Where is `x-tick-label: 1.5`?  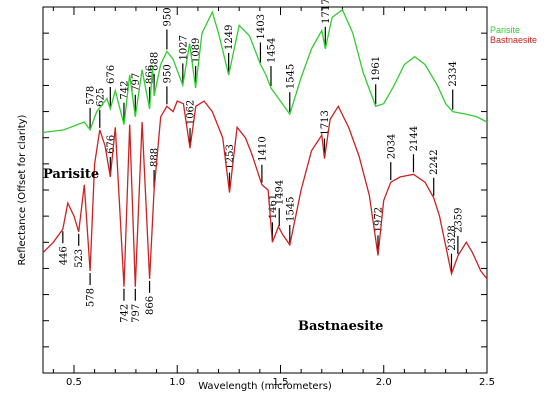 x-tick-label: 1.5 is located at coordinates (281, 382).